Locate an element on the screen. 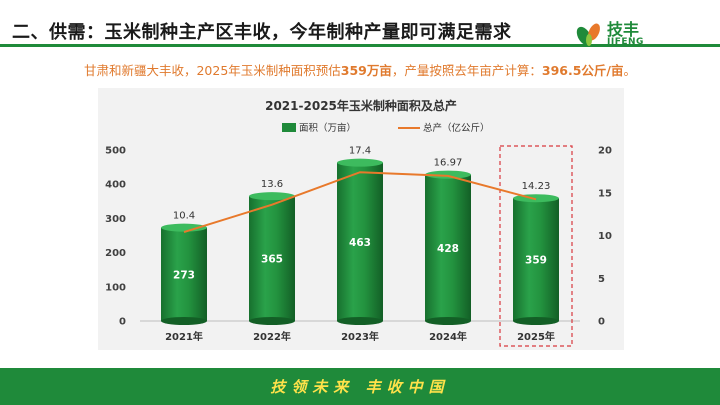  x-axis-category-label: 2021年 is located at coordinates (184, 336).